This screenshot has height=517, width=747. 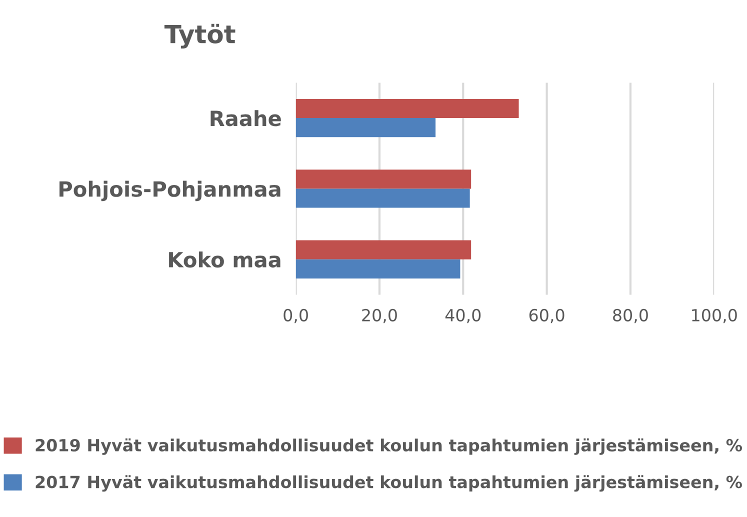 What do you see at coordinates (296, 316) in the screenshot?
I see `x-tick-label: 0,0` at bounding box center [296, 316].